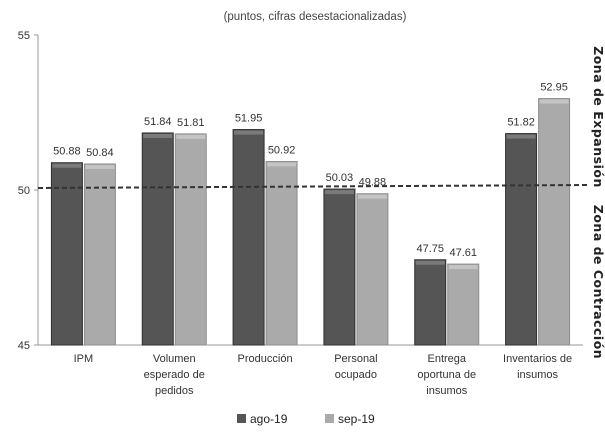  What do you see at coordinates (24, 346) in the screenshot?
I see `y-tick-label: 45` at bounding box center [24, 346].